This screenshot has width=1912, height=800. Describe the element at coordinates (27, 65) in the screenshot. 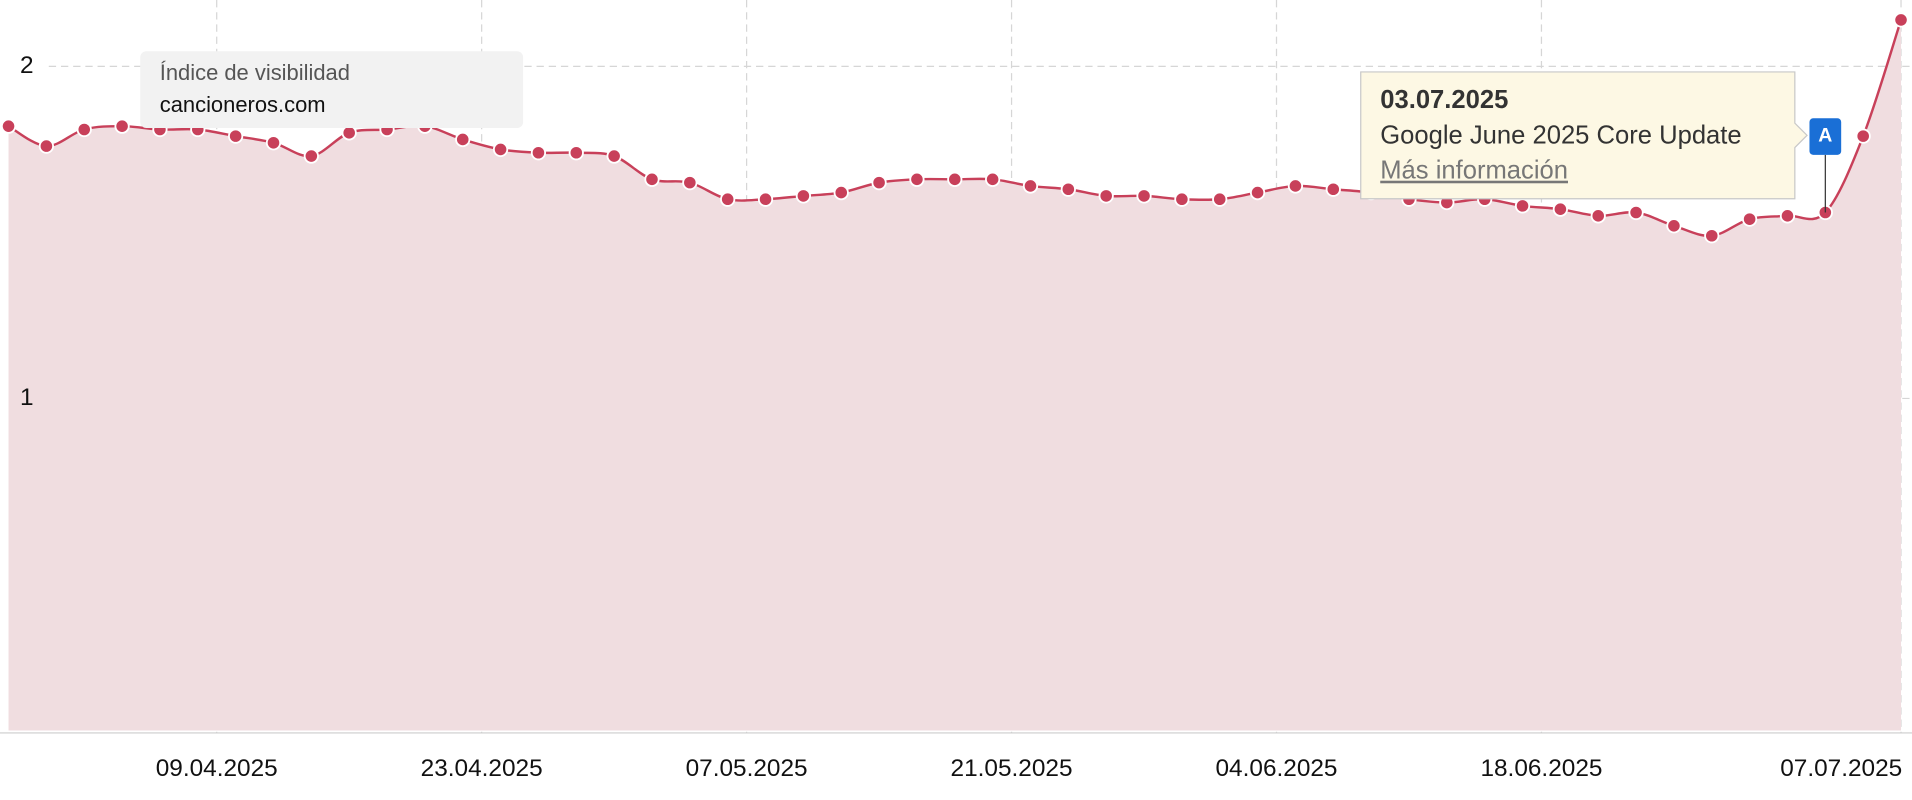

I see `y-tick-label: 2` at that location.